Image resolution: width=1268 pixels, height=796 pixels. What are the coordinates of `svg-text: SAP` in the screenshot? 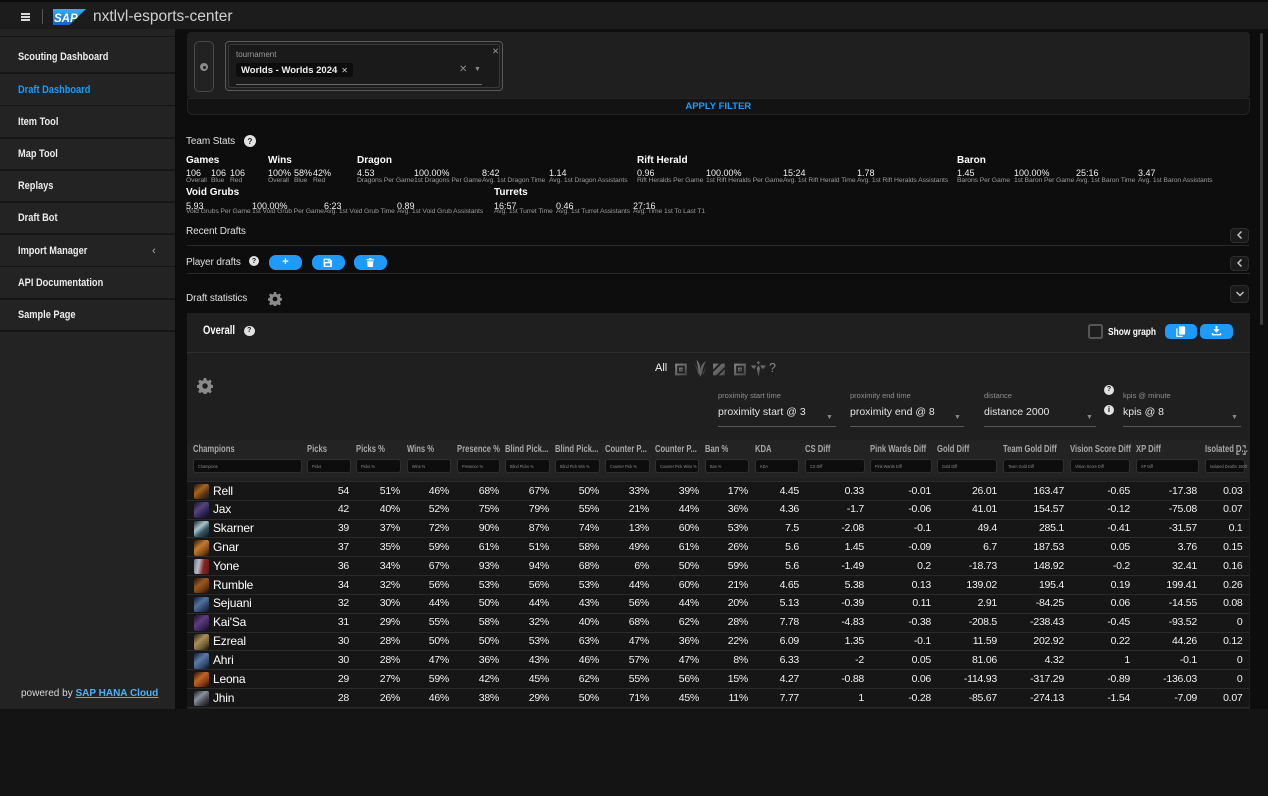 It's located at (66, 19).